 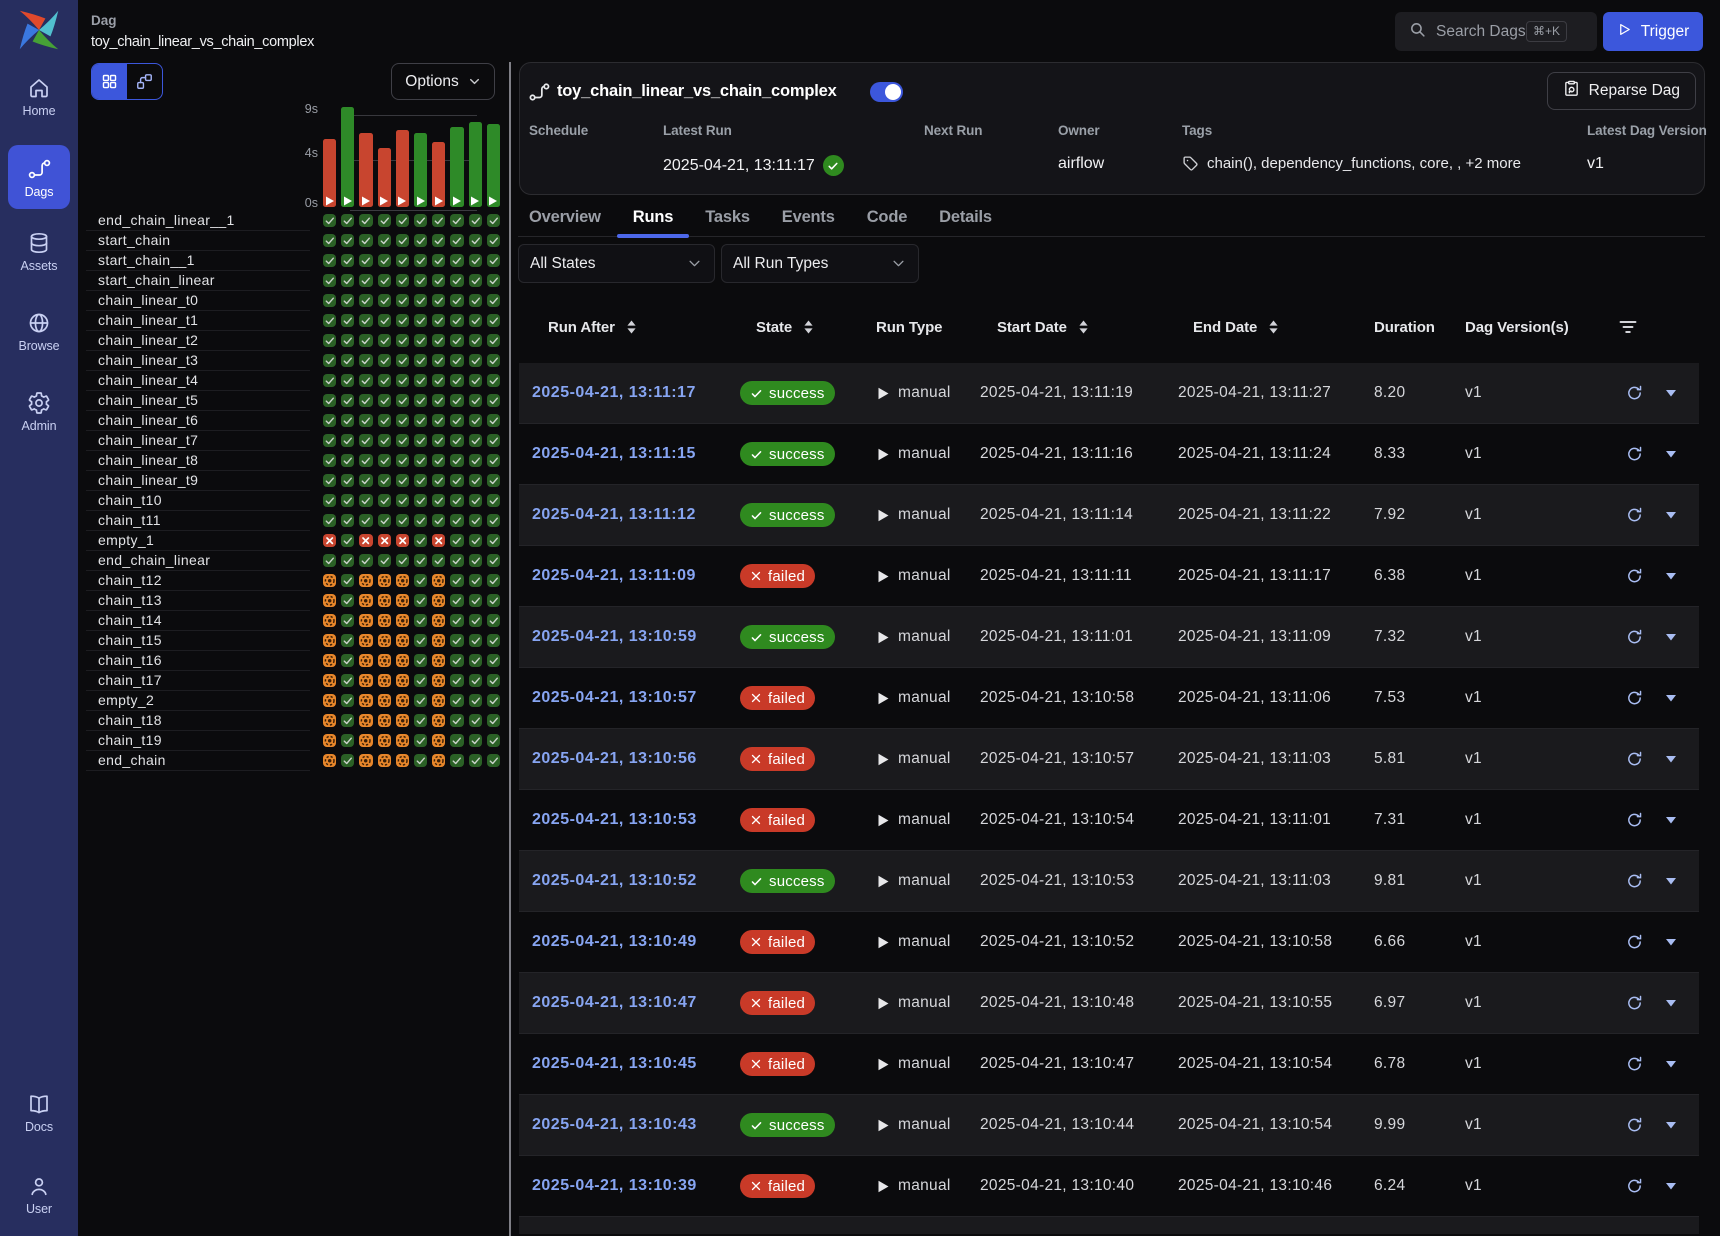 What do you see at coordinates (198, 481) in the screenshot?
I see `task-label: chain_linear_t9` at bounding box center [198, 481].